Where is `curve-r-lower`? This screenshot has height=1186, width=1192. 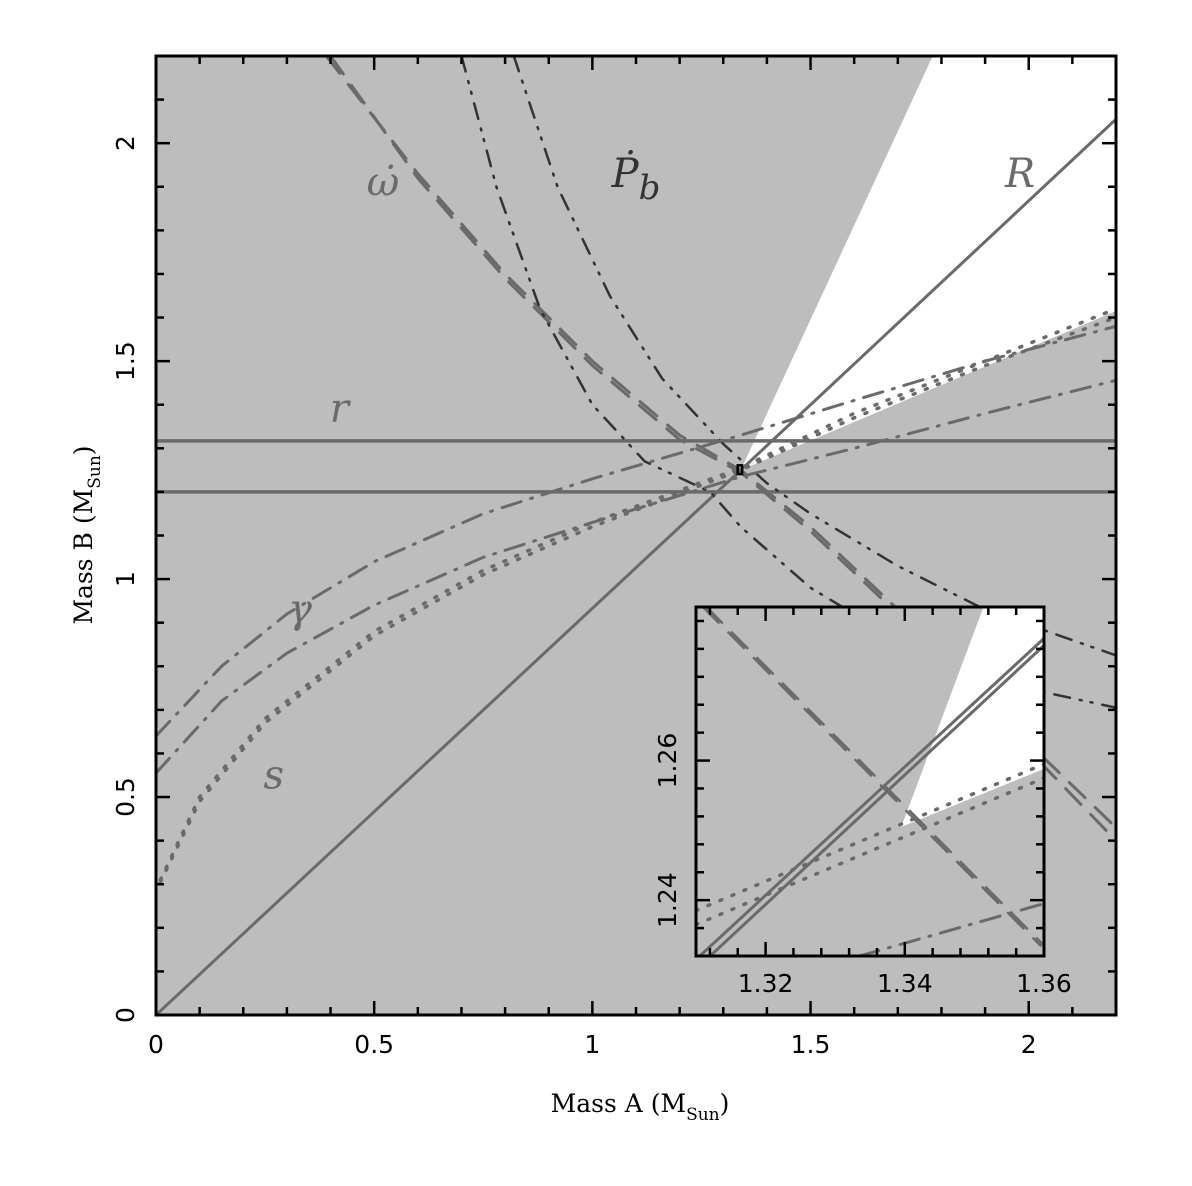 curve-r-lower is located at coordinates (875, 799).